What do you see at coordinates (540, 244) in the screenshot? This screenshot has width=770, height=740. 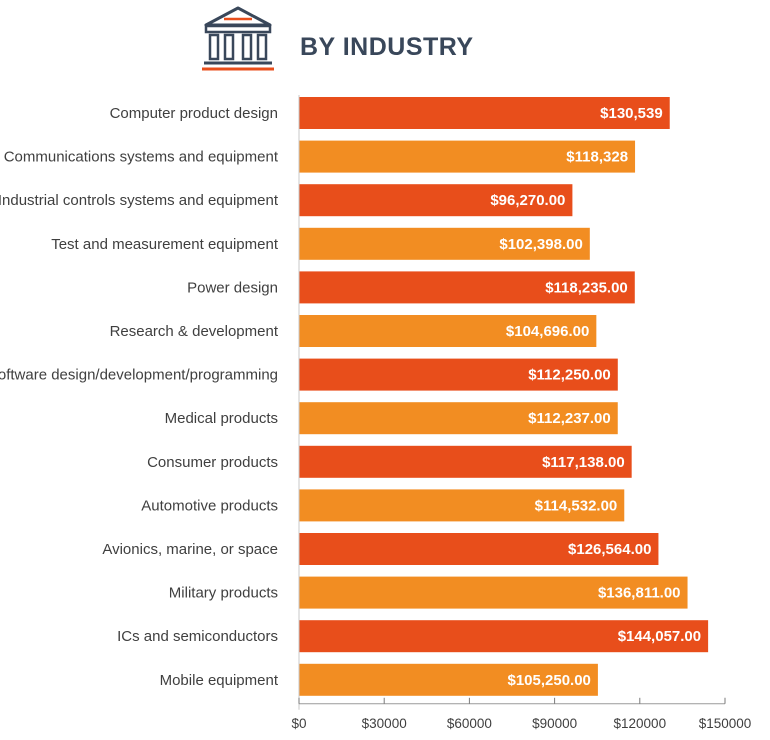 I see `value-label: $102,398.00` at bounding box center [540, 244].